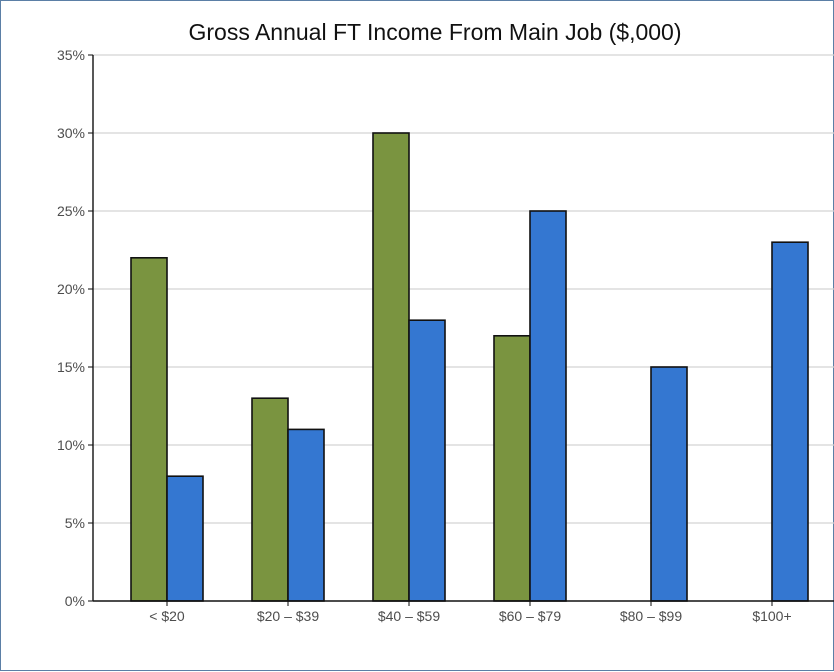 This screenshot has width=834, height=672. I want to click on y-tick-label: 35%, so click(71, 55).